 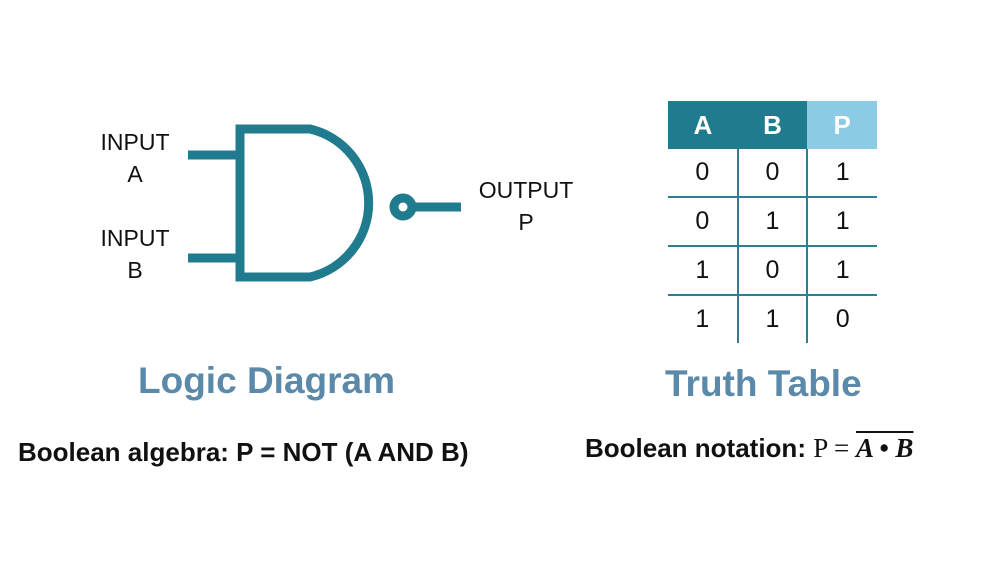 I want to click on table-row: 0 0 1, so click(x=772, y=173).